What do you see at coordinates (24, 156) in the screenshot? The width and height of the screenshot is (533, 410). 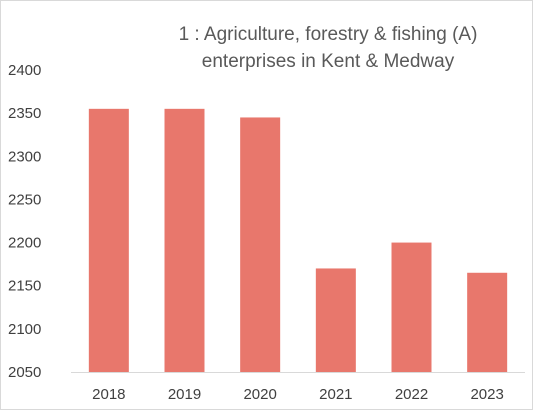 I see `y-tick-label: 2300` at bounding box center [24, 156].